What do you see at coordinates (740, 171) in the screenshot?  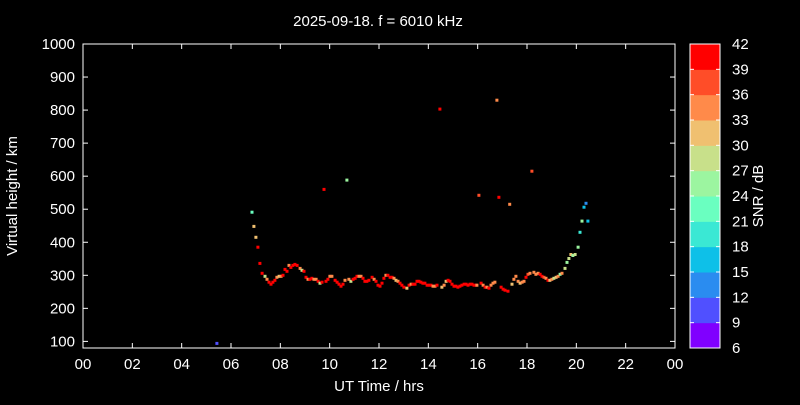 I see `colorbar-tick-label: 27` at bounding box center [740, 171].